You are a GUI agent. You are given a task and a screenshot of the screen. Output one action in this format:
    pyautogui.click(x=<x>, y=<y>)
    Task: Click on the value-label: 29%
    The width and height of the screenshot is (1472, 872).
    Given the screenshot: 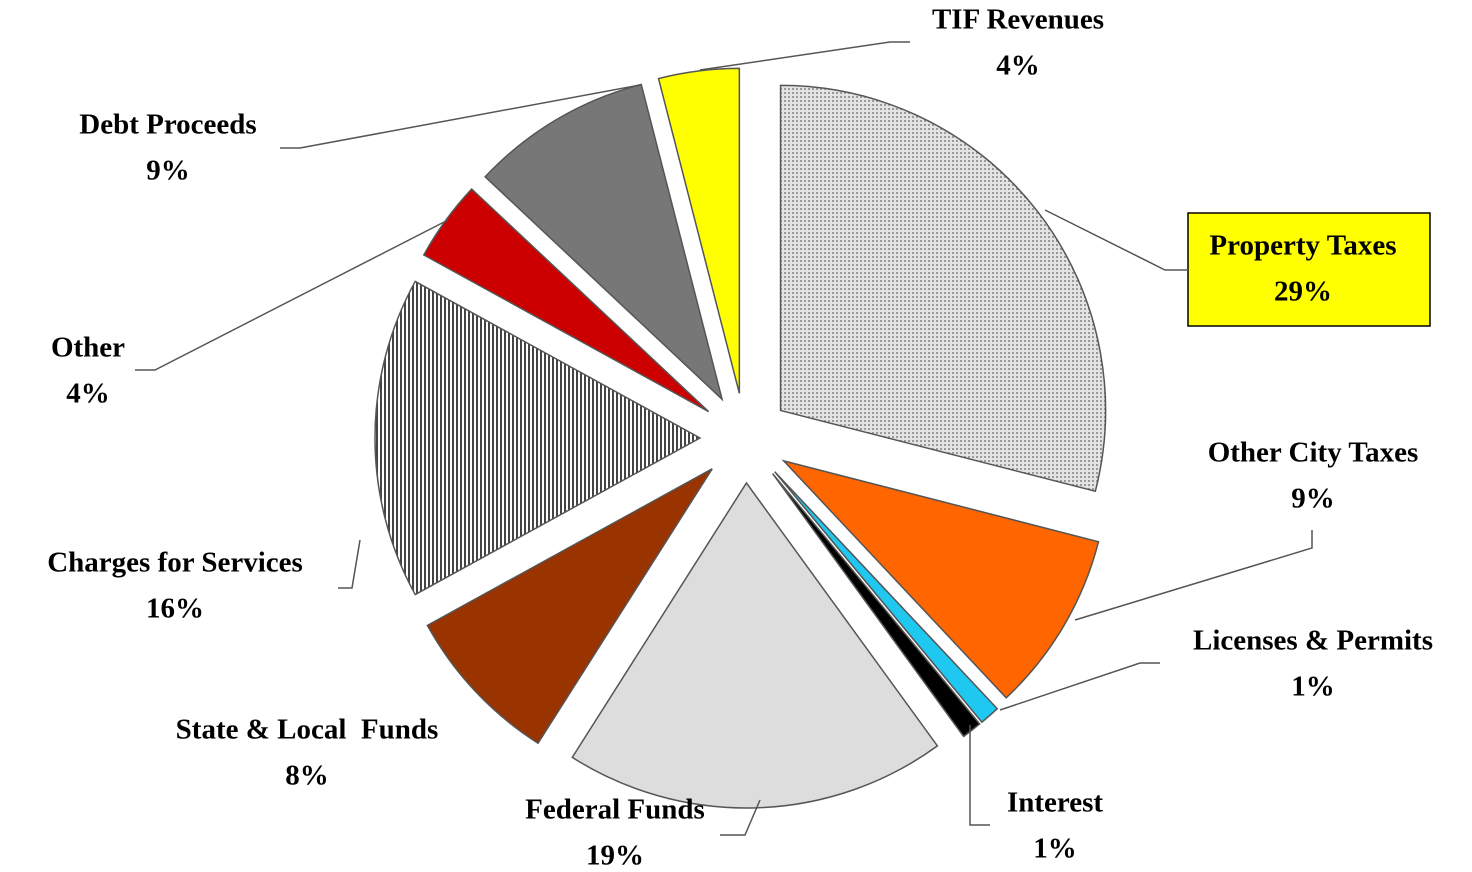 What is the action you would take?
    pyautogui.click(x=1303, y=292)
    